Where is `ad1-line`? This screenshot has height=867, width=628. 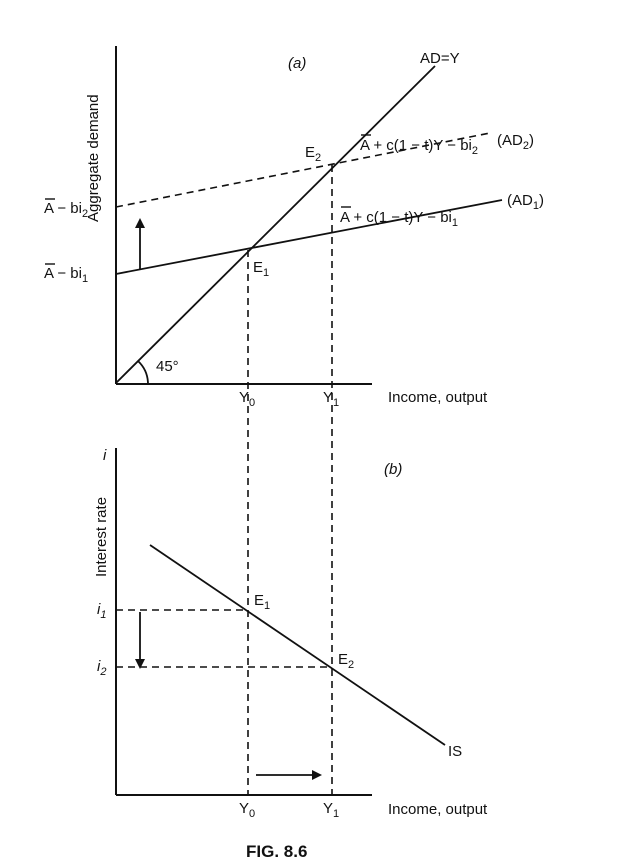 ad1-line is located at coordinates (309, 237).